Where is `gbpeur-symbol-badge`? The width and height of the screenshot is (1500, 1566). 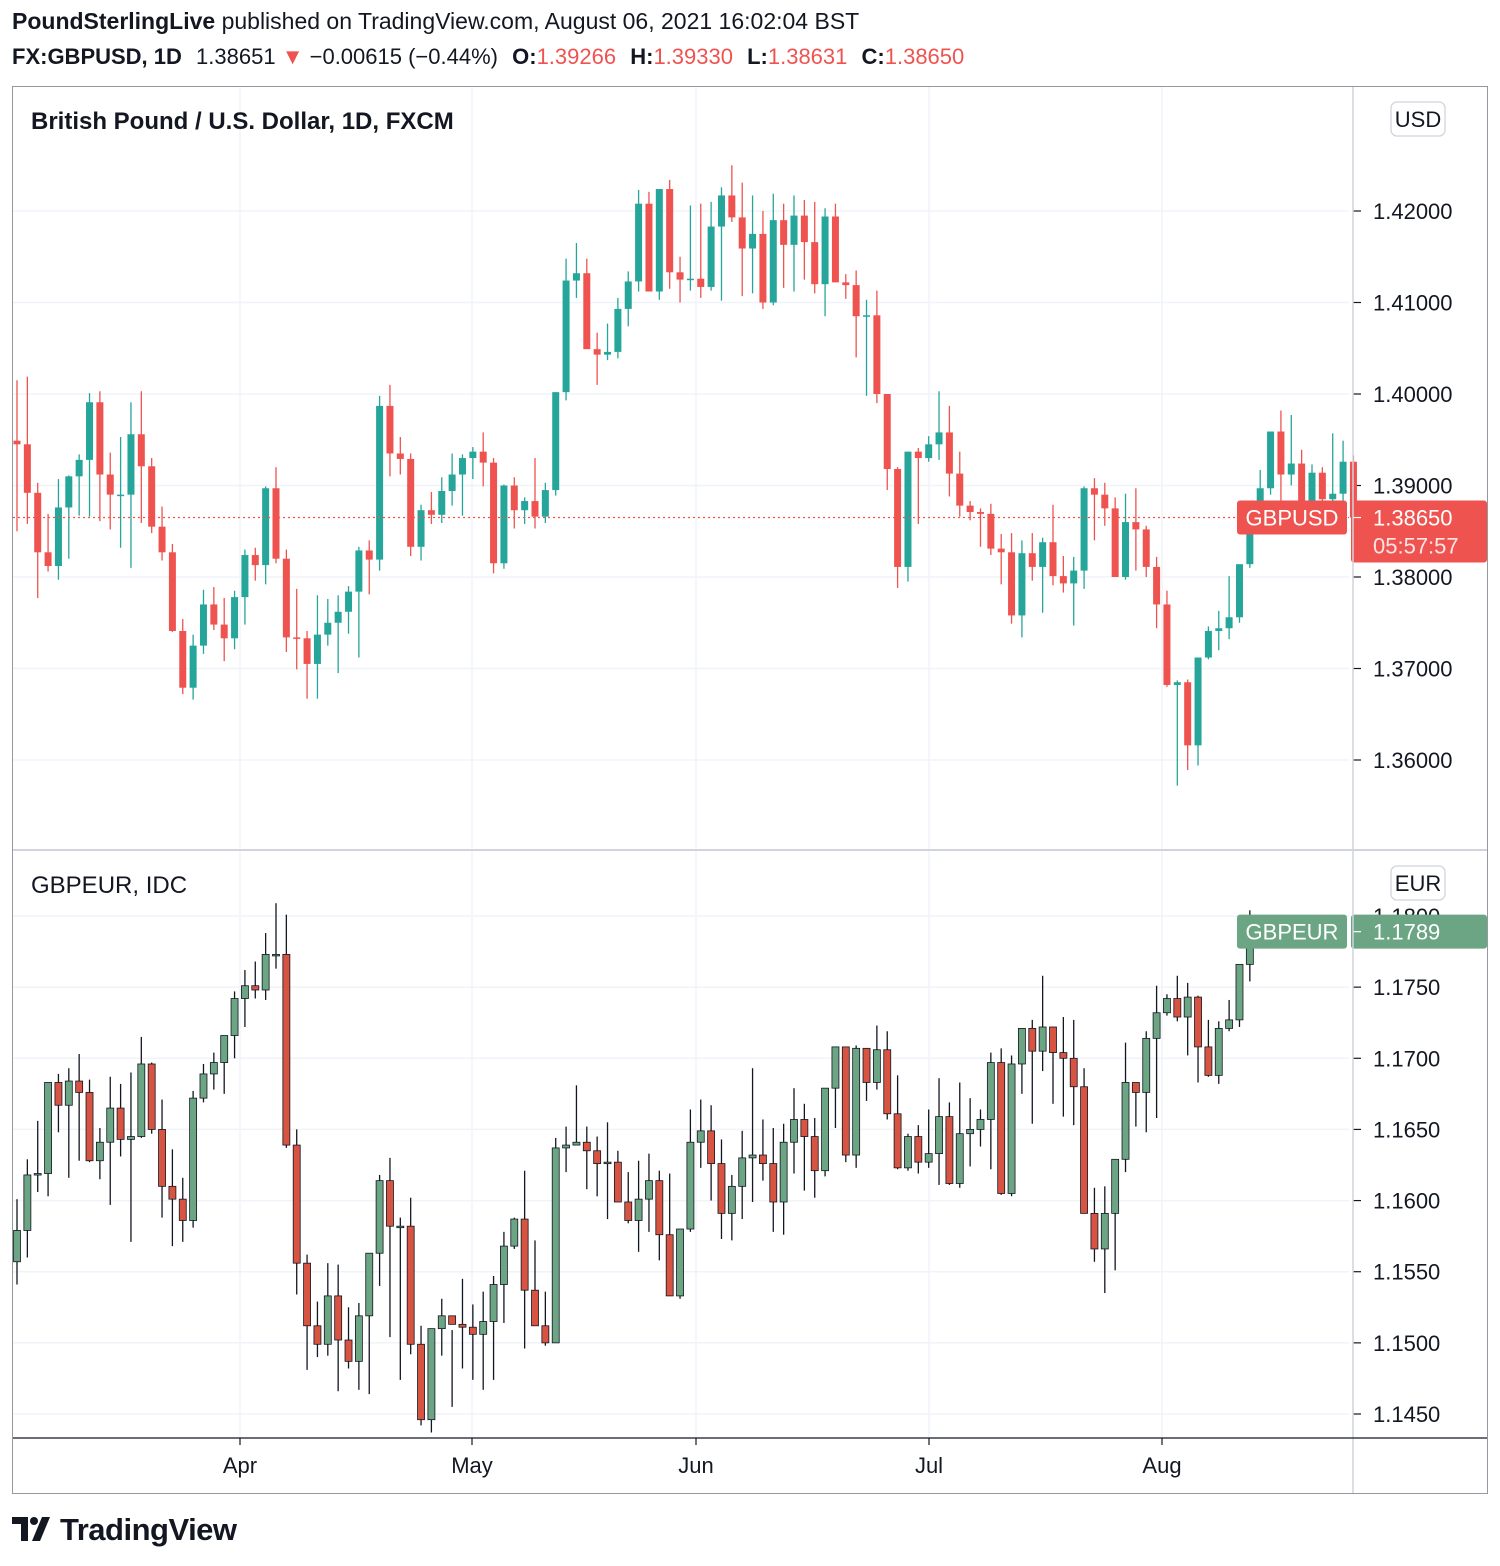
gbpeur-symbol-badge is located at coordinates (1292, 931).